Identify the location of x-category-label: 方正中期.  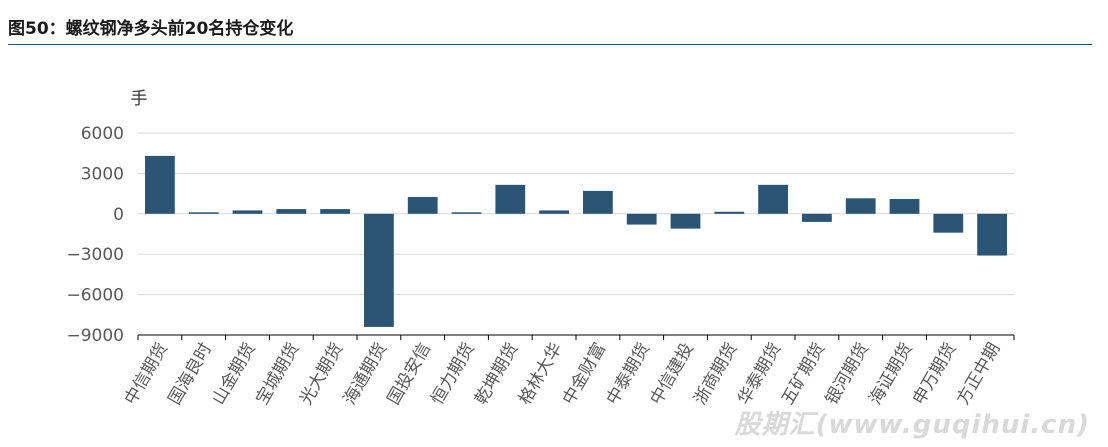
(978, 374).